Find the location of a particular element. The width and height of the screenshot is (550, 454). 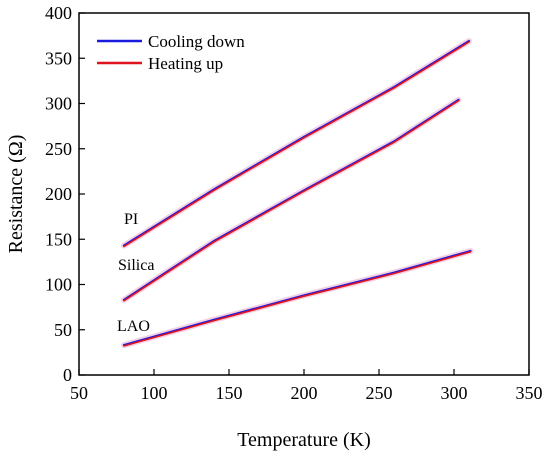

x-tick-label: 200 is located at coordinates (304, 393).